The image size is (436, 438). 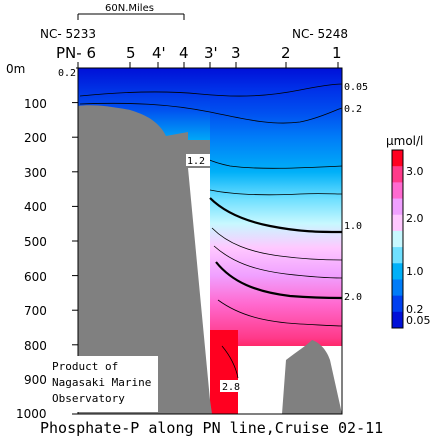 I want to click on y-tick-label: 800, so click(x=35, y=346).